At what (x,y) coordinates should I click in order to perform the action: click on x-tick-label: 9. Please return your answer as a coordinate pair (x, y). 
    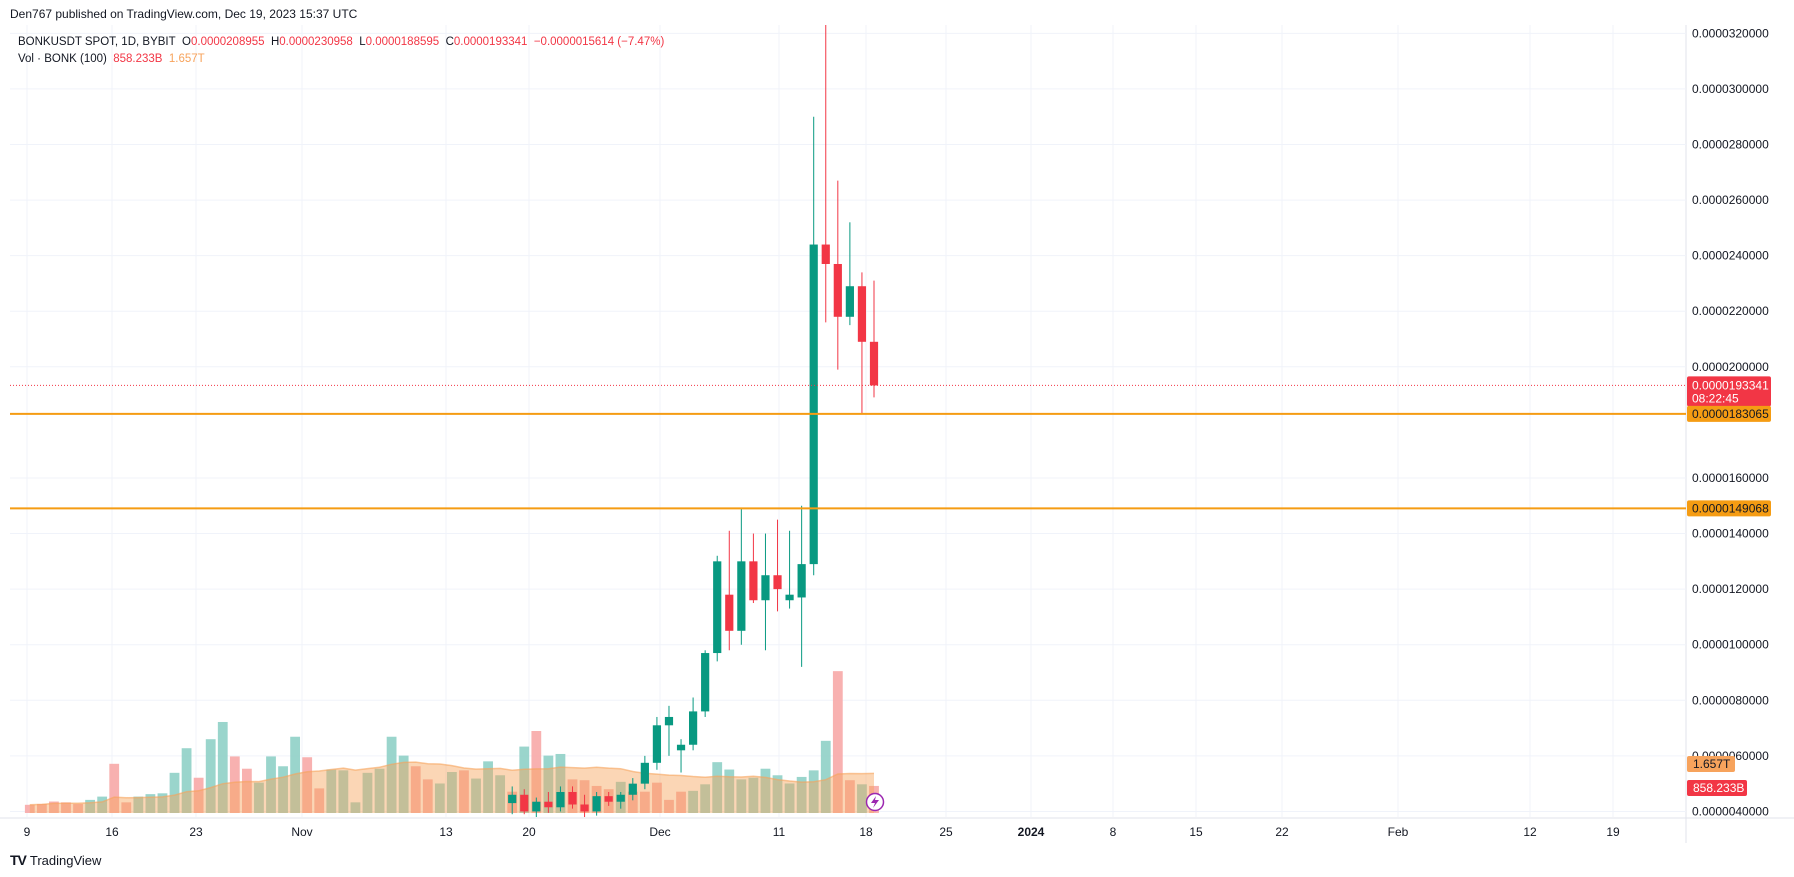
    Looking at the image, I should click on (27, 832).